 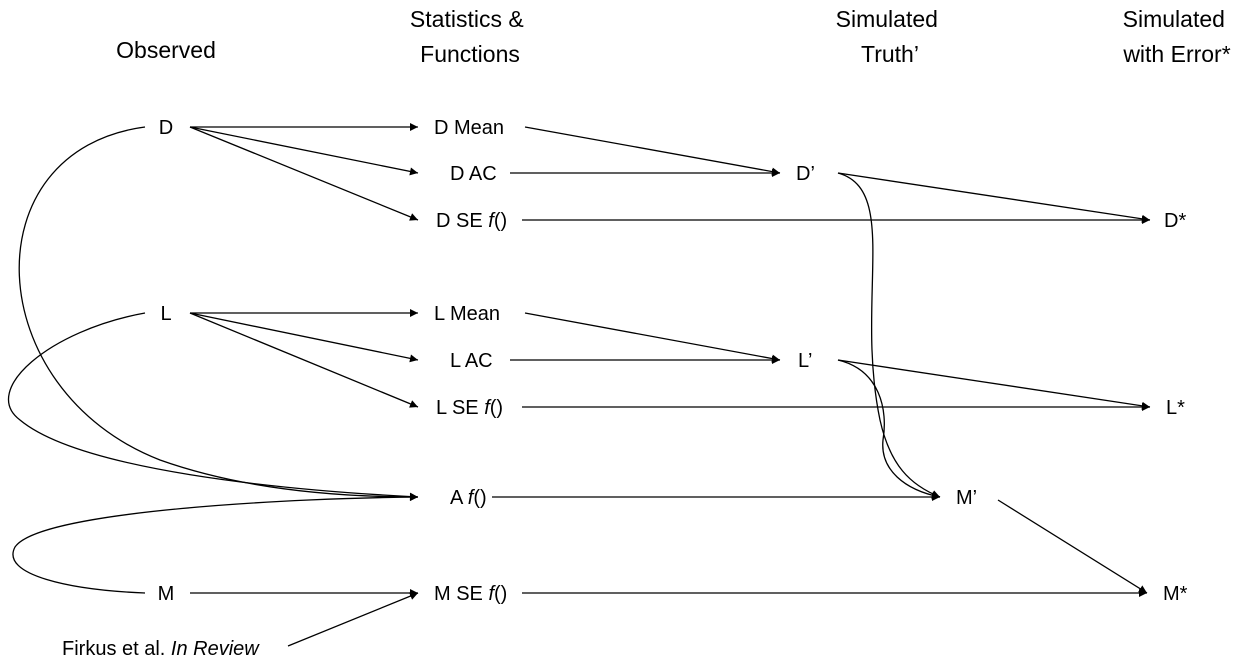 I want to click on node-l-mean: L Mean, so click(x=467, y=314).